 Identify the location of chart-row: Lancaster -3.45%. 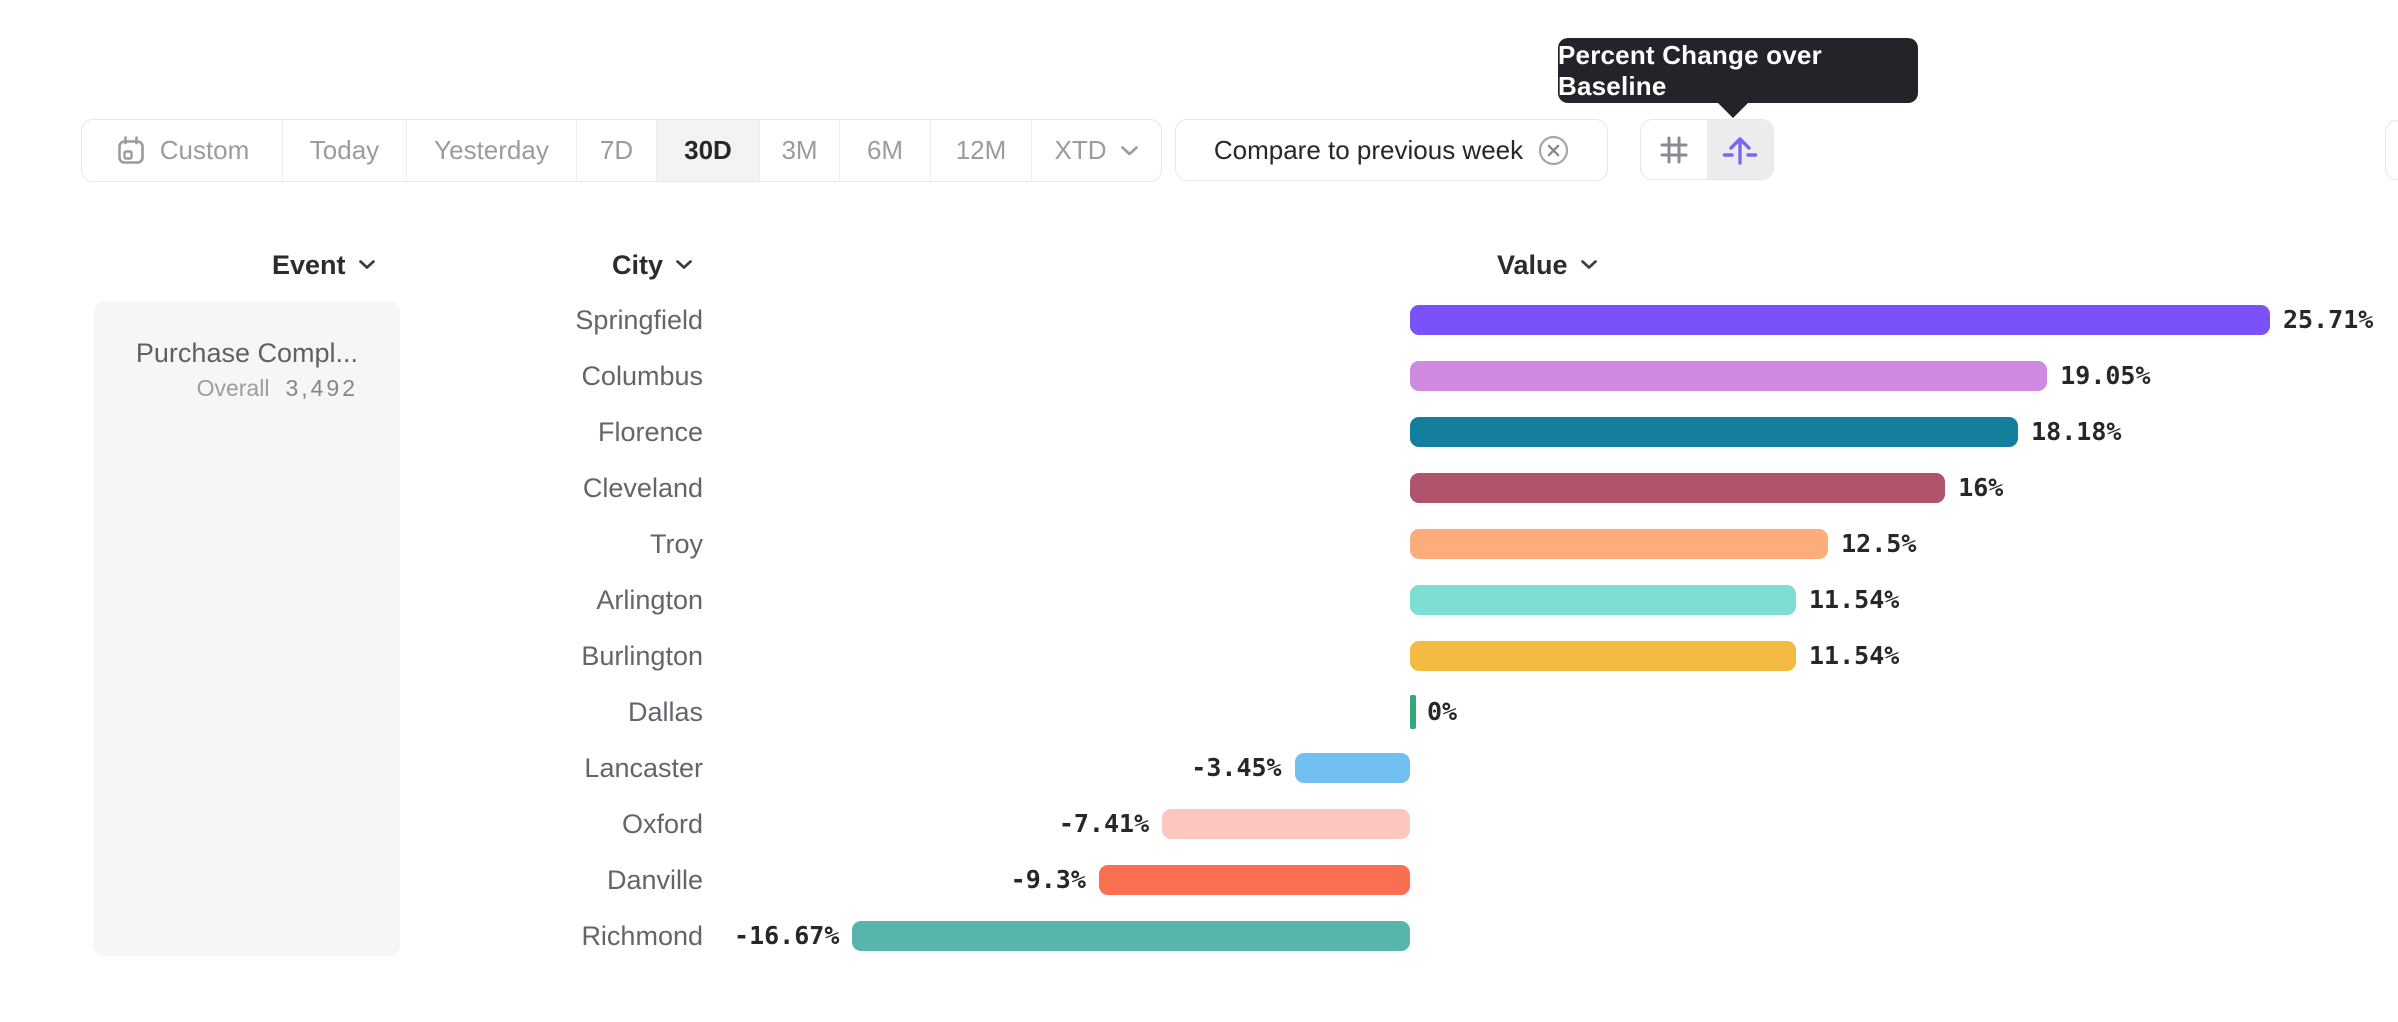
(1199, 768).